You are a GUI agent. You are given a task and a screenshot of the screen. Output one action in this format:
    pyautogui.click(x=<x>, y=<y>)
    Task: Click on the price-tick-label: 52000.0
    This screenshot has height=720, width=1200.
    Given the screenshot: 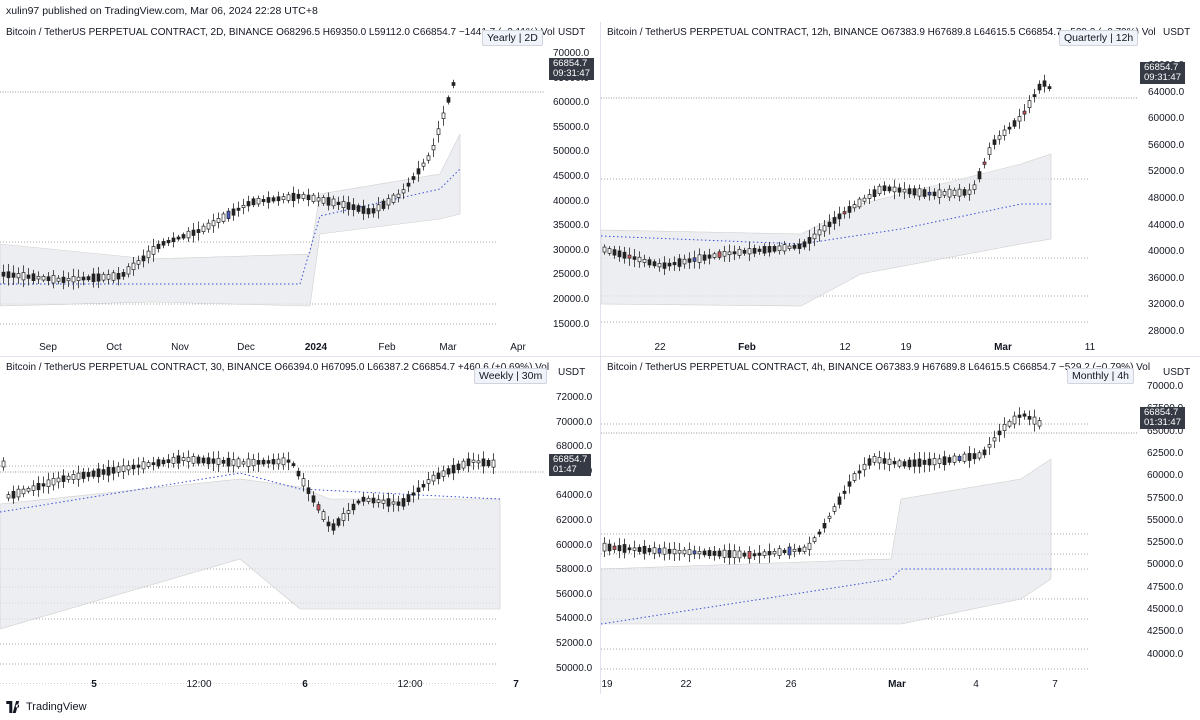 What is the action you would take?
    pyautogui.click(x=1166, y=172)
    